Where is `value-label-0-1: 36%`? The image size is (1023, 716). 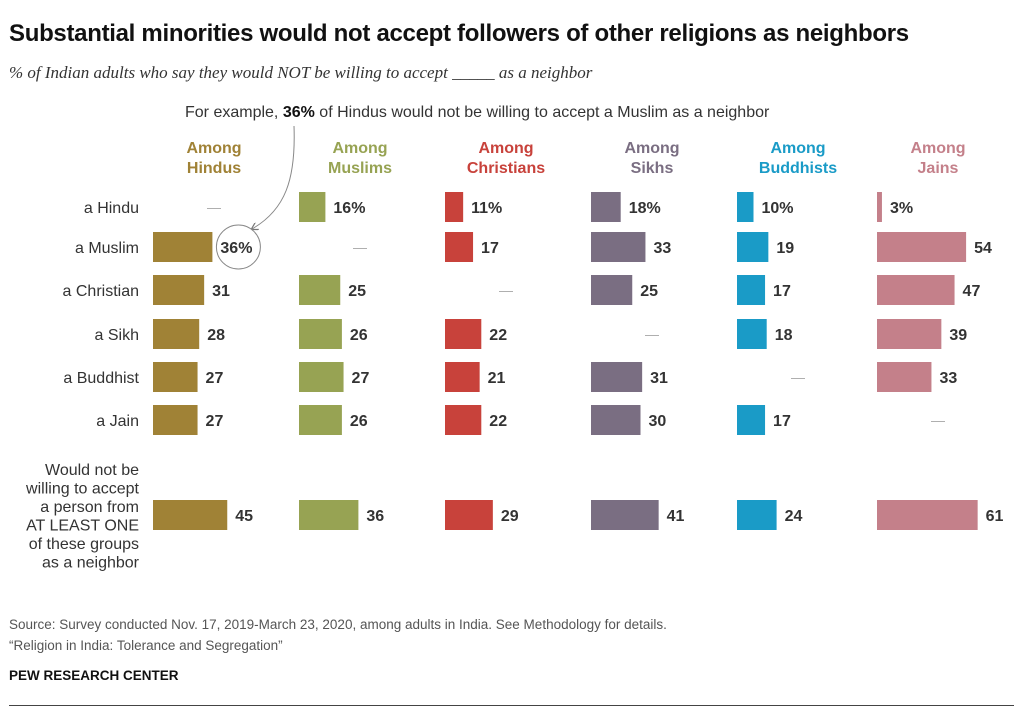
value-label-0-1: 36% is located at coordinates (236, 248).